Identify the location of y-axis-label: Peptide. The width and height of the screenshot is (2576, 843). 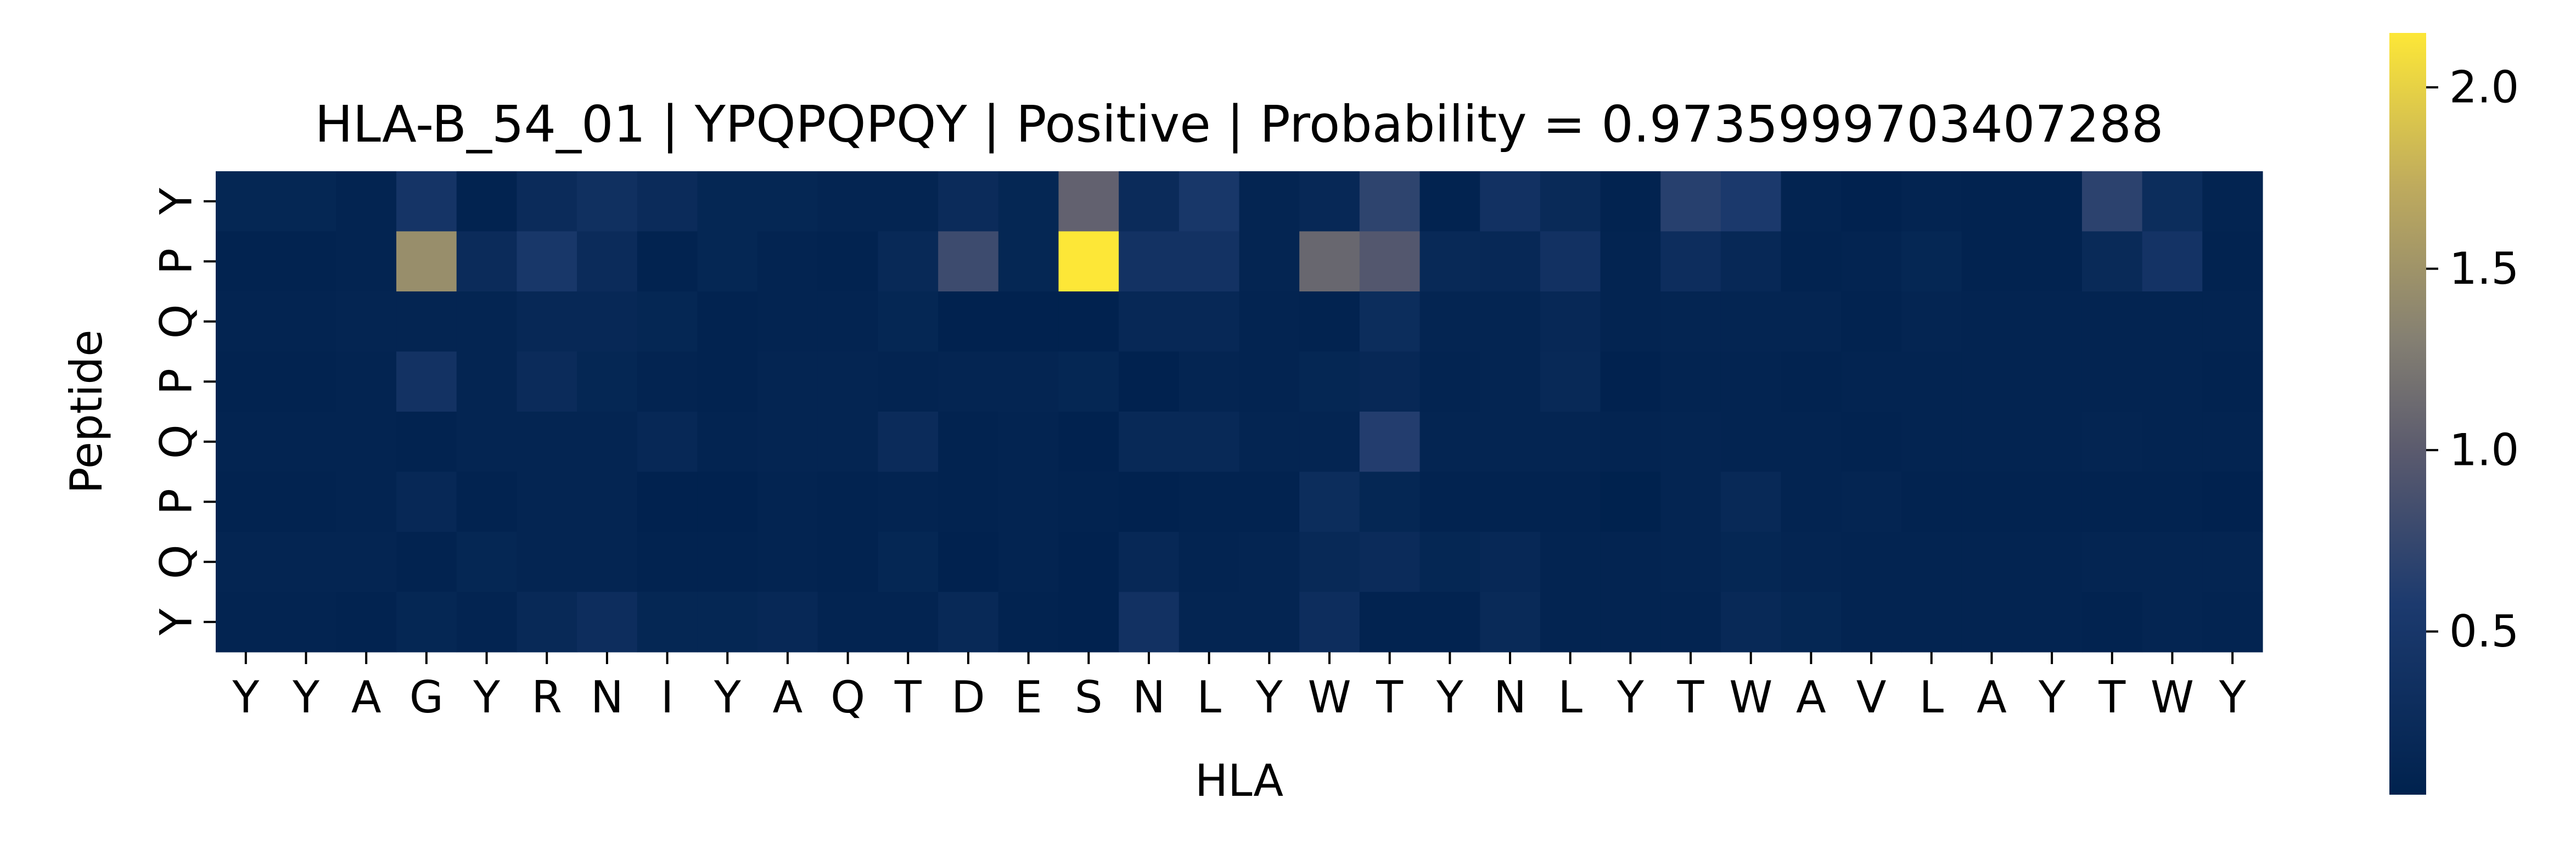
(86, 412).